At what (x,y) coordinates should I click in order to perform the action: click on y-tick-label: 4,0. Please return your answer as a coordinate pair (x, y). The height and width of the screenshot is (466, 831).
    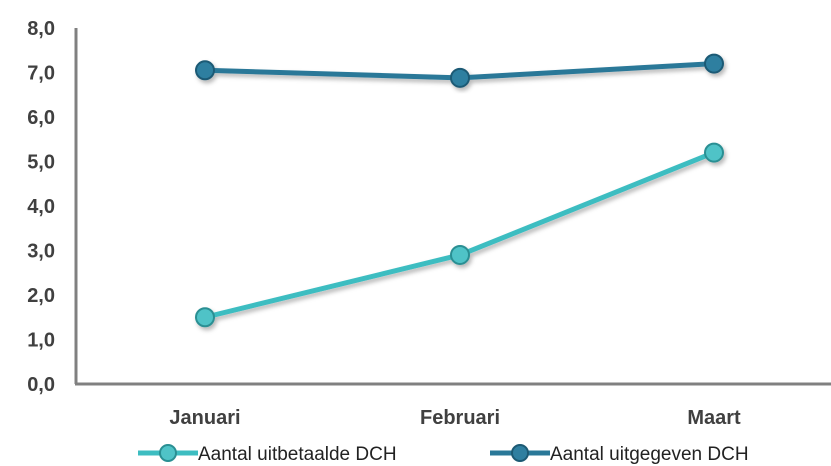
    Looking at the image, I should click on (41, 207).